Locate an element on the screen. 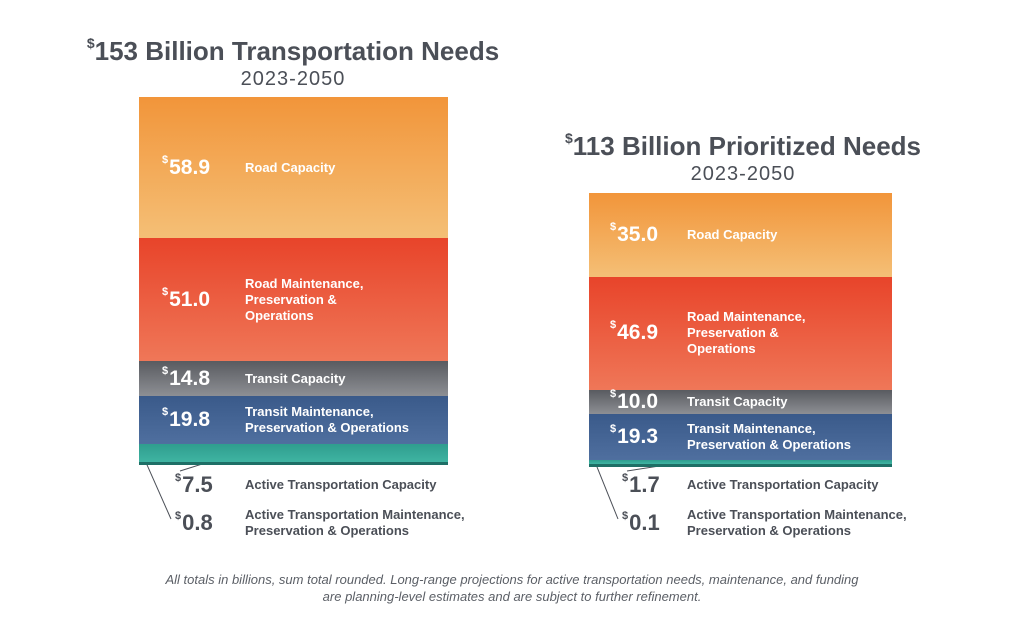 Image resolution: width=1024 pixels, height=640 pixels. segment-value-label: $10.0 is located at coordinates (634, 400).